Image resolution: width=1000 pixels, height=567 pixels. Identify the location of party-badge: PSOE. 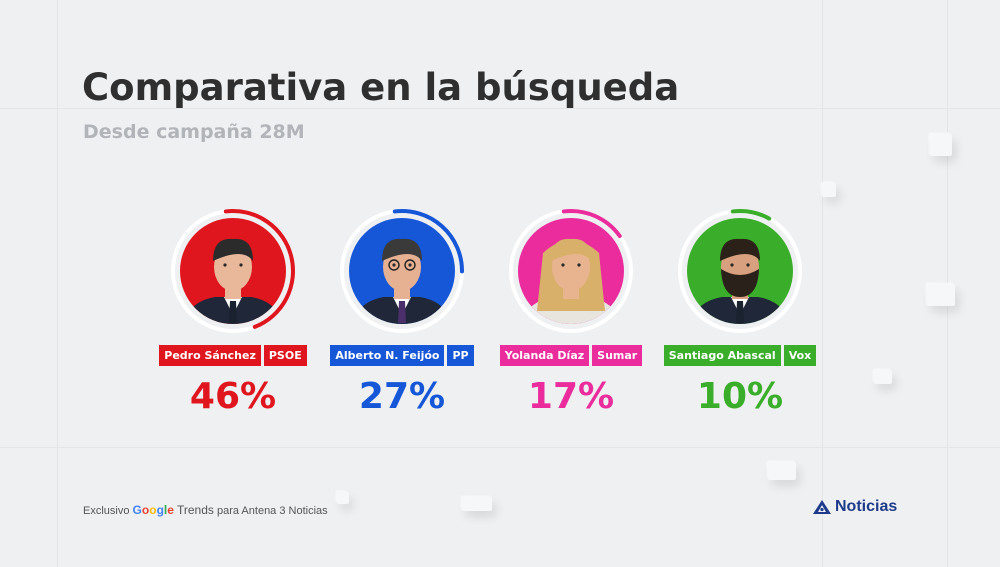
(285, 355).